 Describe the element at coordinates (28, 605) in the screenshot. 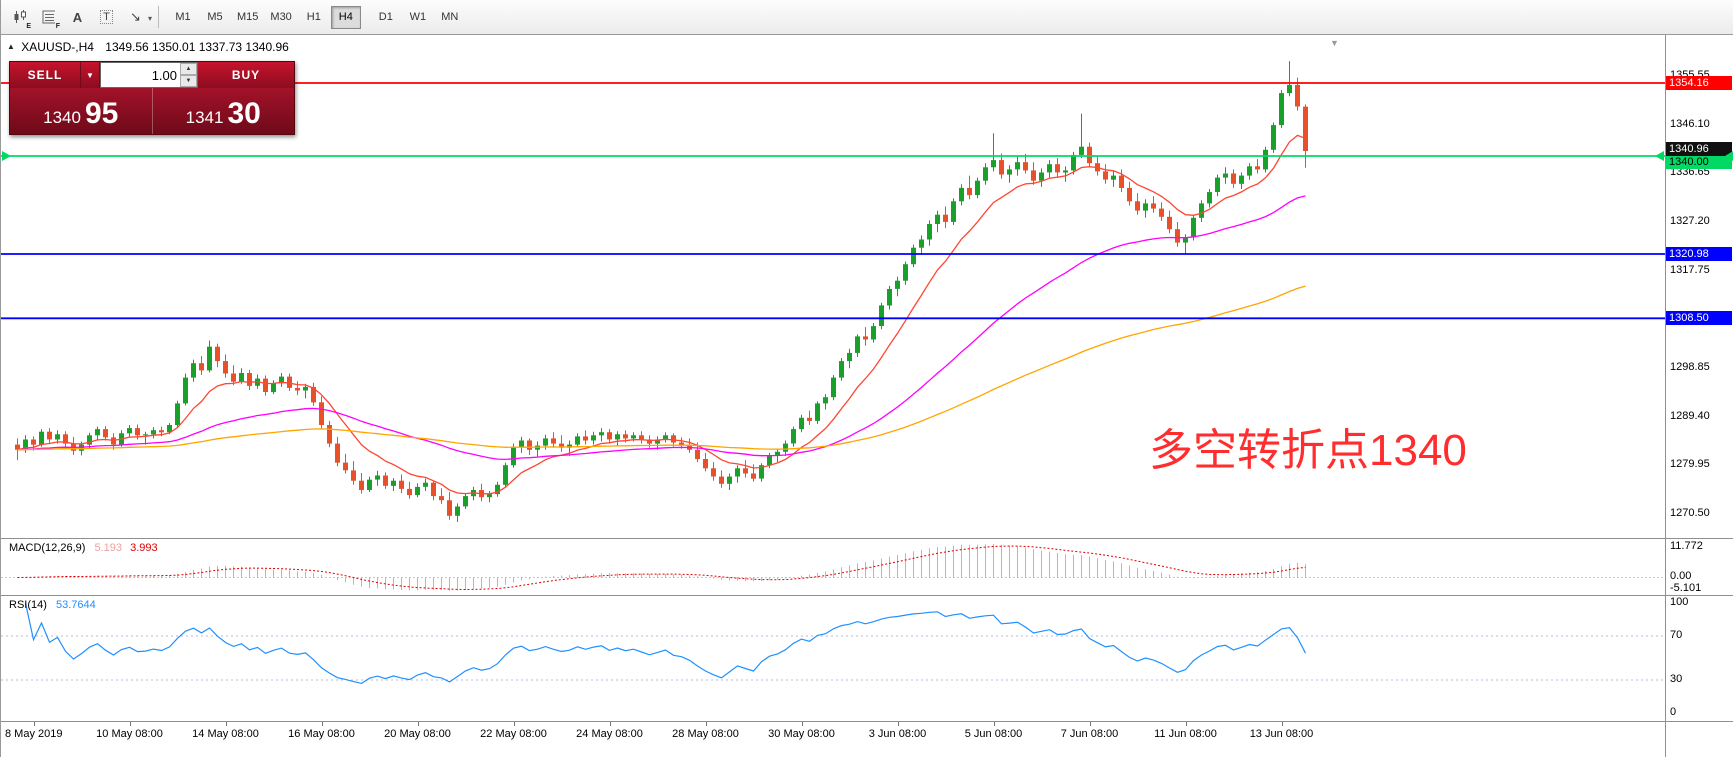

I see `rsi-name: RSI(14)` at that location.